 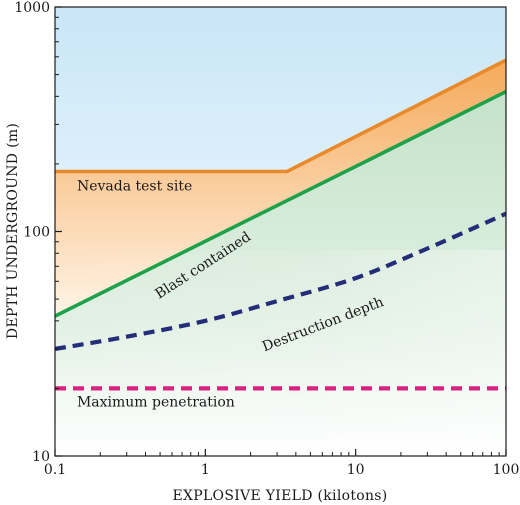 What do you see at coordinates (41, 457) in the screenshot?
I see `y-tick-label: 10` at bounding box center [41, 457].